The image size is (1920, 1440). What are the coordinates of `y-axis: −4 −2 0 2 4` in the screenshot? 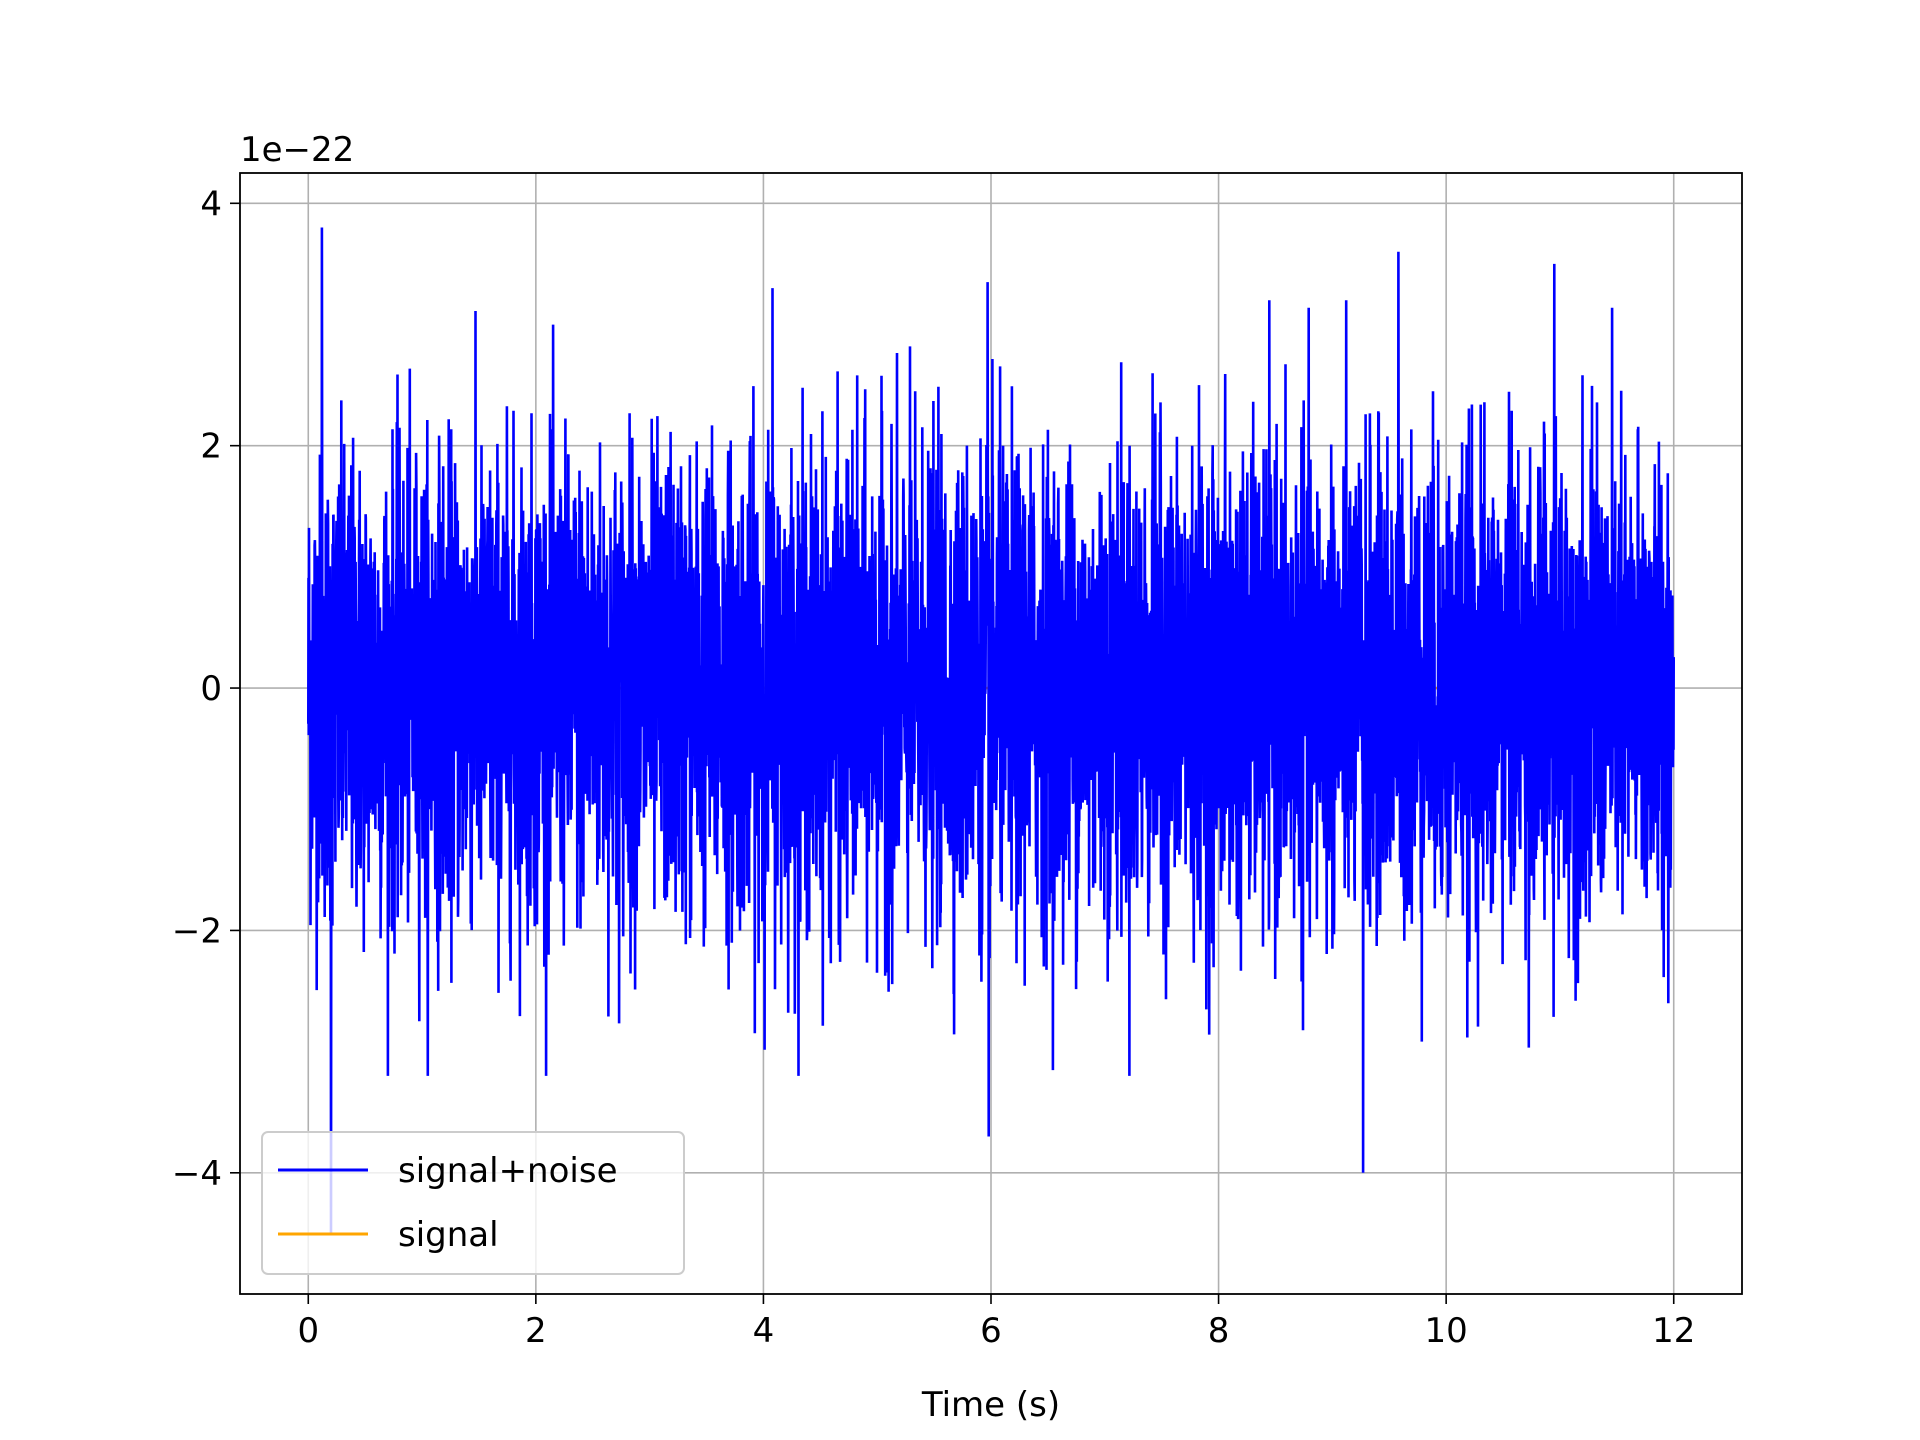 It's located at (206, 689).